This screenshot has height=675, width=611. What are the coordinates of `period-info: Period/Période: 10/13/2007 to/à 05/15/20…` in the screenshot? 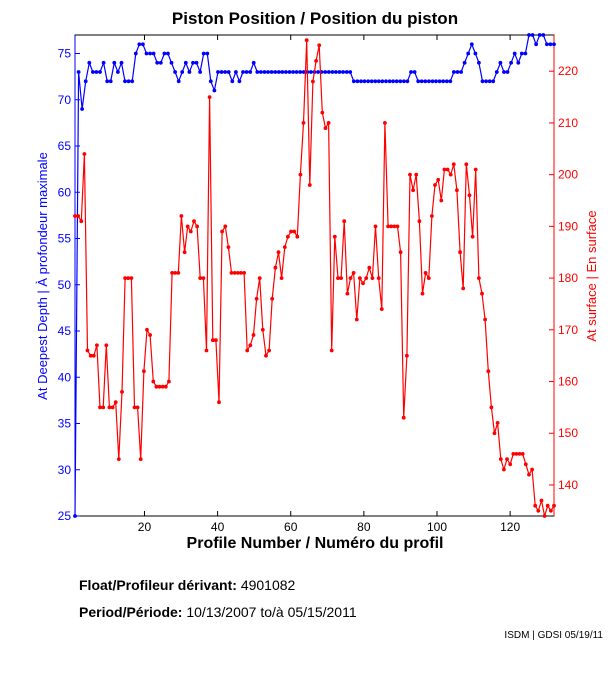 It's located at (218, 612).